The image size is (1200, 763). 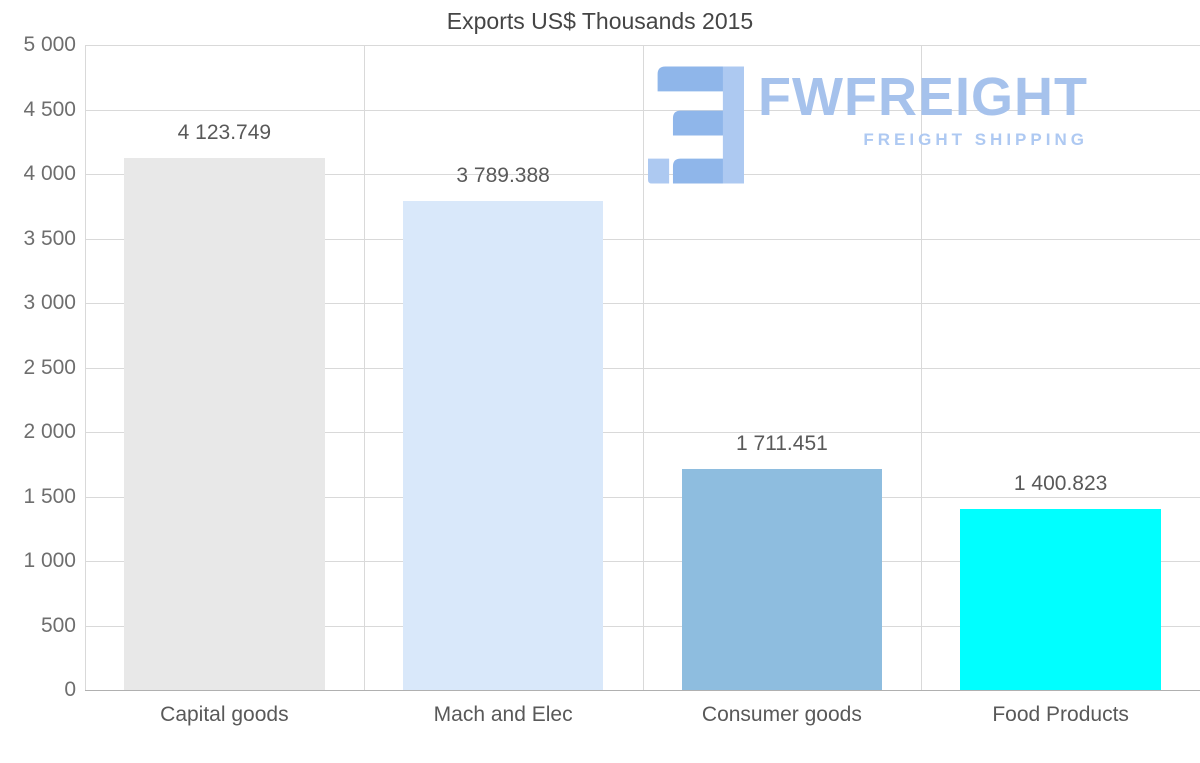 What do you see at coordinates (696, 125) in the screenshot?
I see `fwfreight-logo-icon` at bounding box center [696, 125].